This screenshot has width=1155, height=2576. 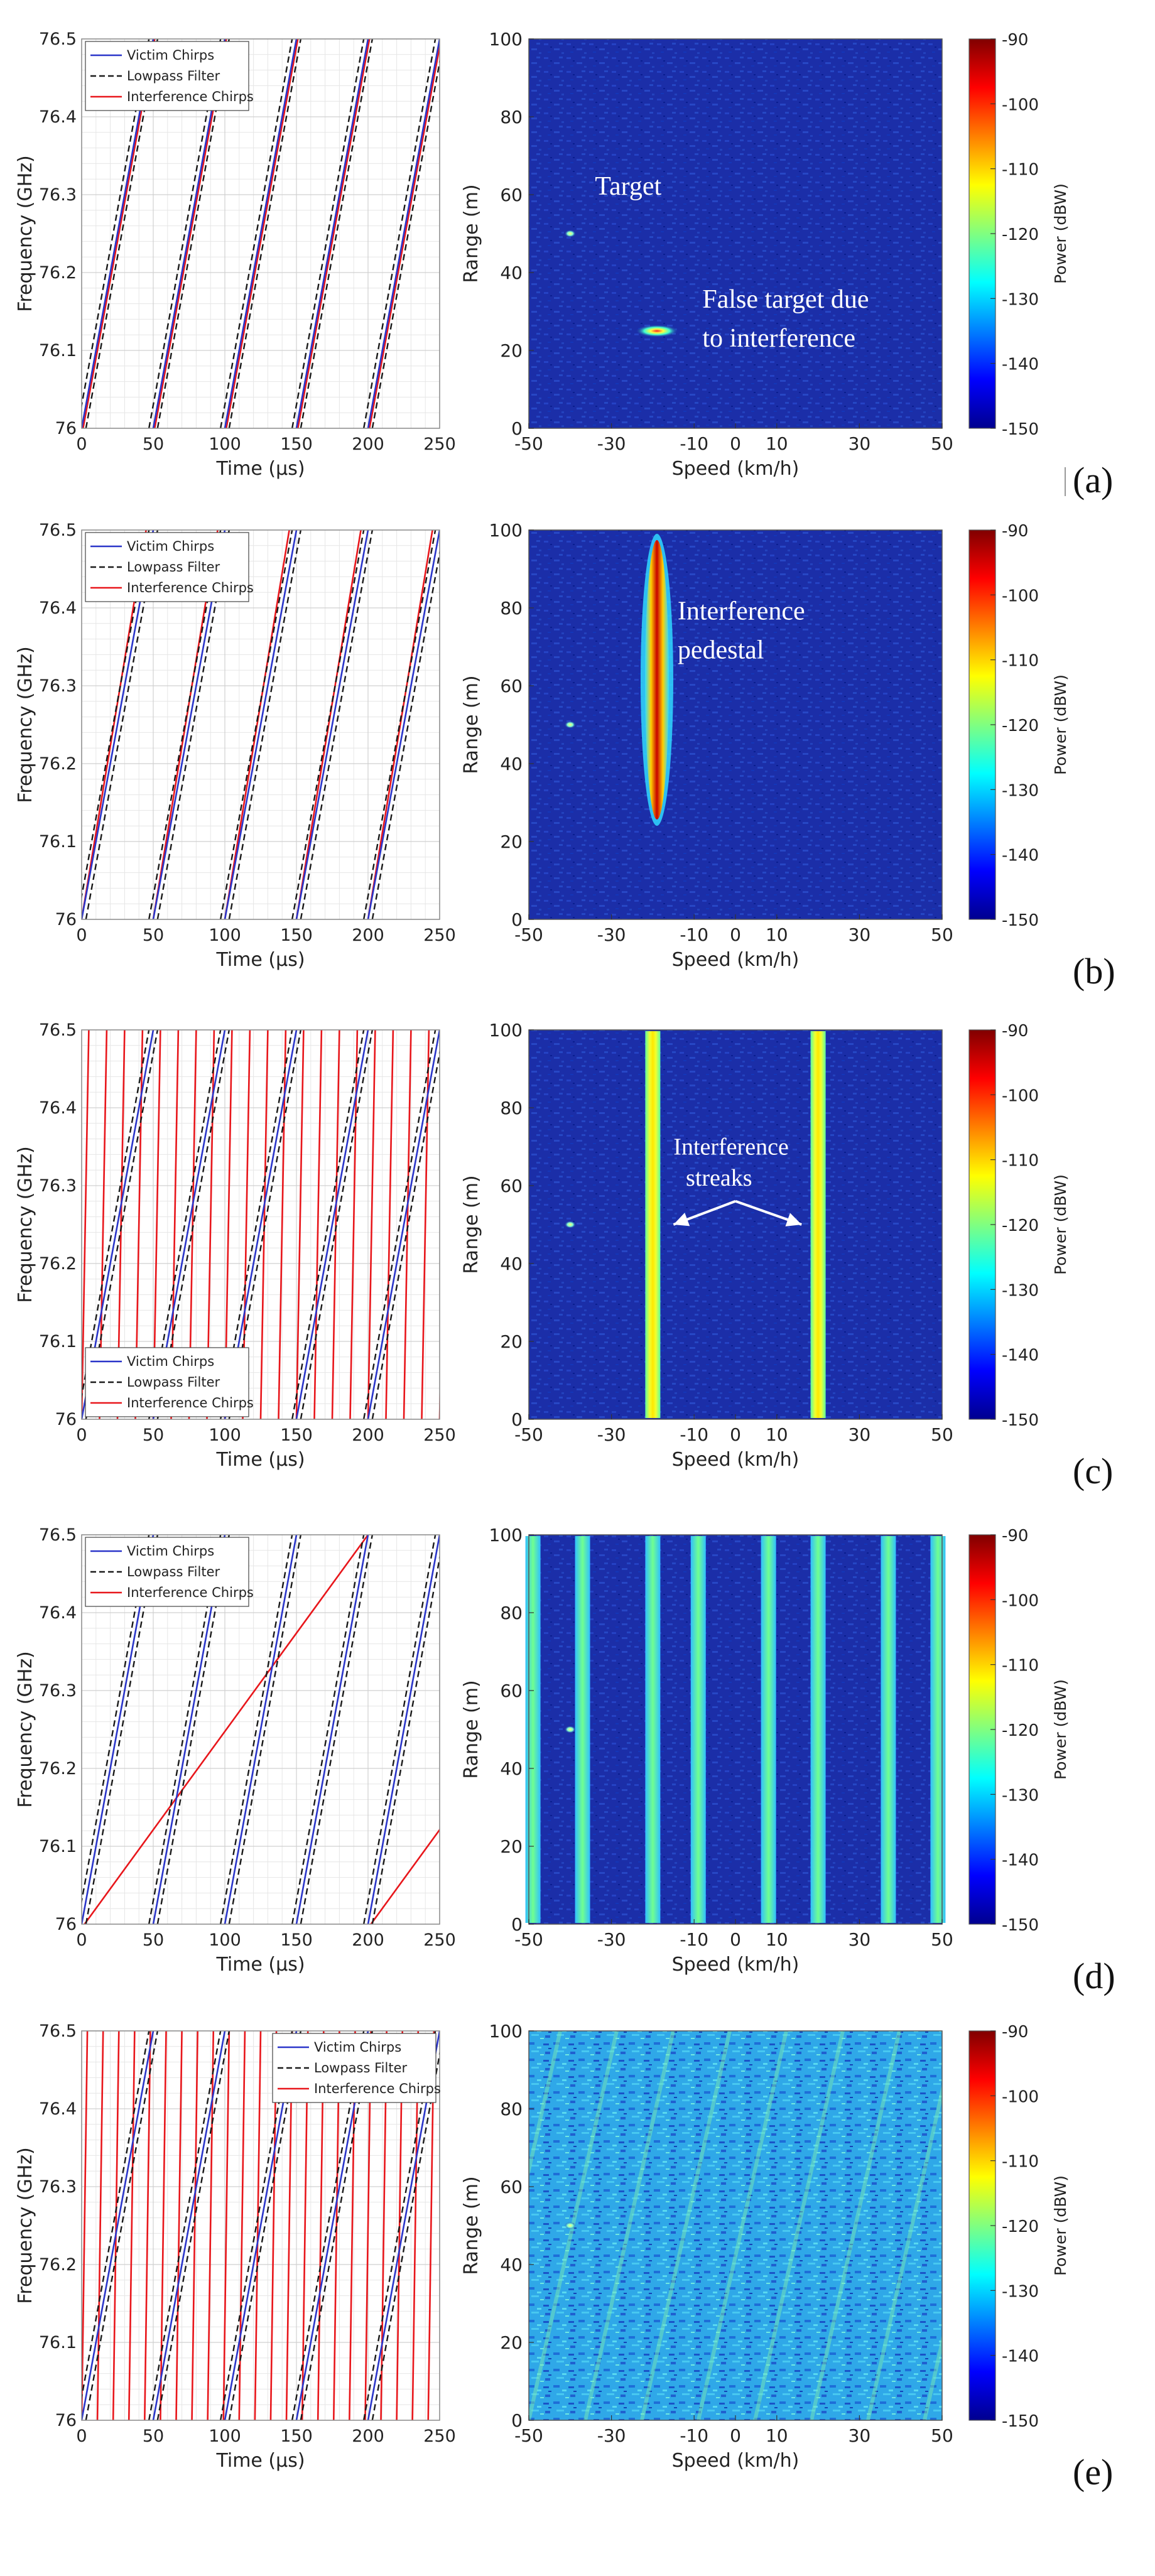 I want to click on y-tick-label: 0, so click(x=517, y=1420).